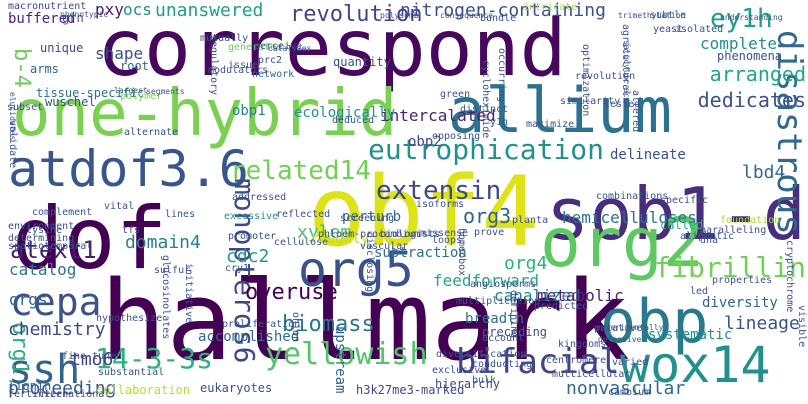 Image resolution: width=808 pixels, height=404 pixels. Describe the element at coordinates (733, 230) in the screenshot. I see `cloud-word: paralleling` at that location.